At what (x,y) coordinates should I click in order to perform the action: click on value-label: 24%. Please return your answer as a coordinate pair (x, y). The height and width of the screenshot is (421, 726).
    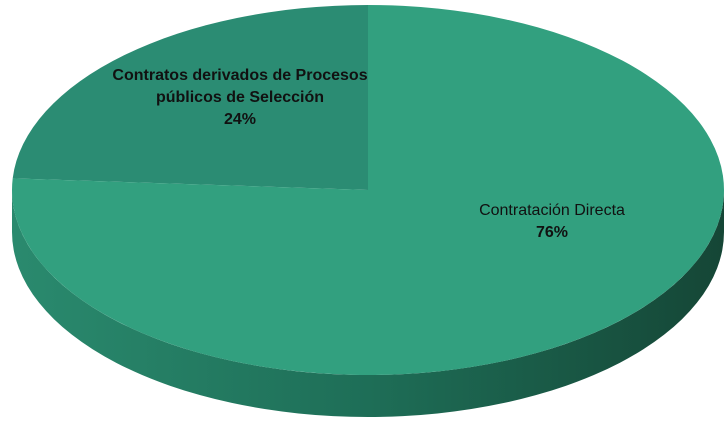
    Looking at the image, I should click on (240, 119).